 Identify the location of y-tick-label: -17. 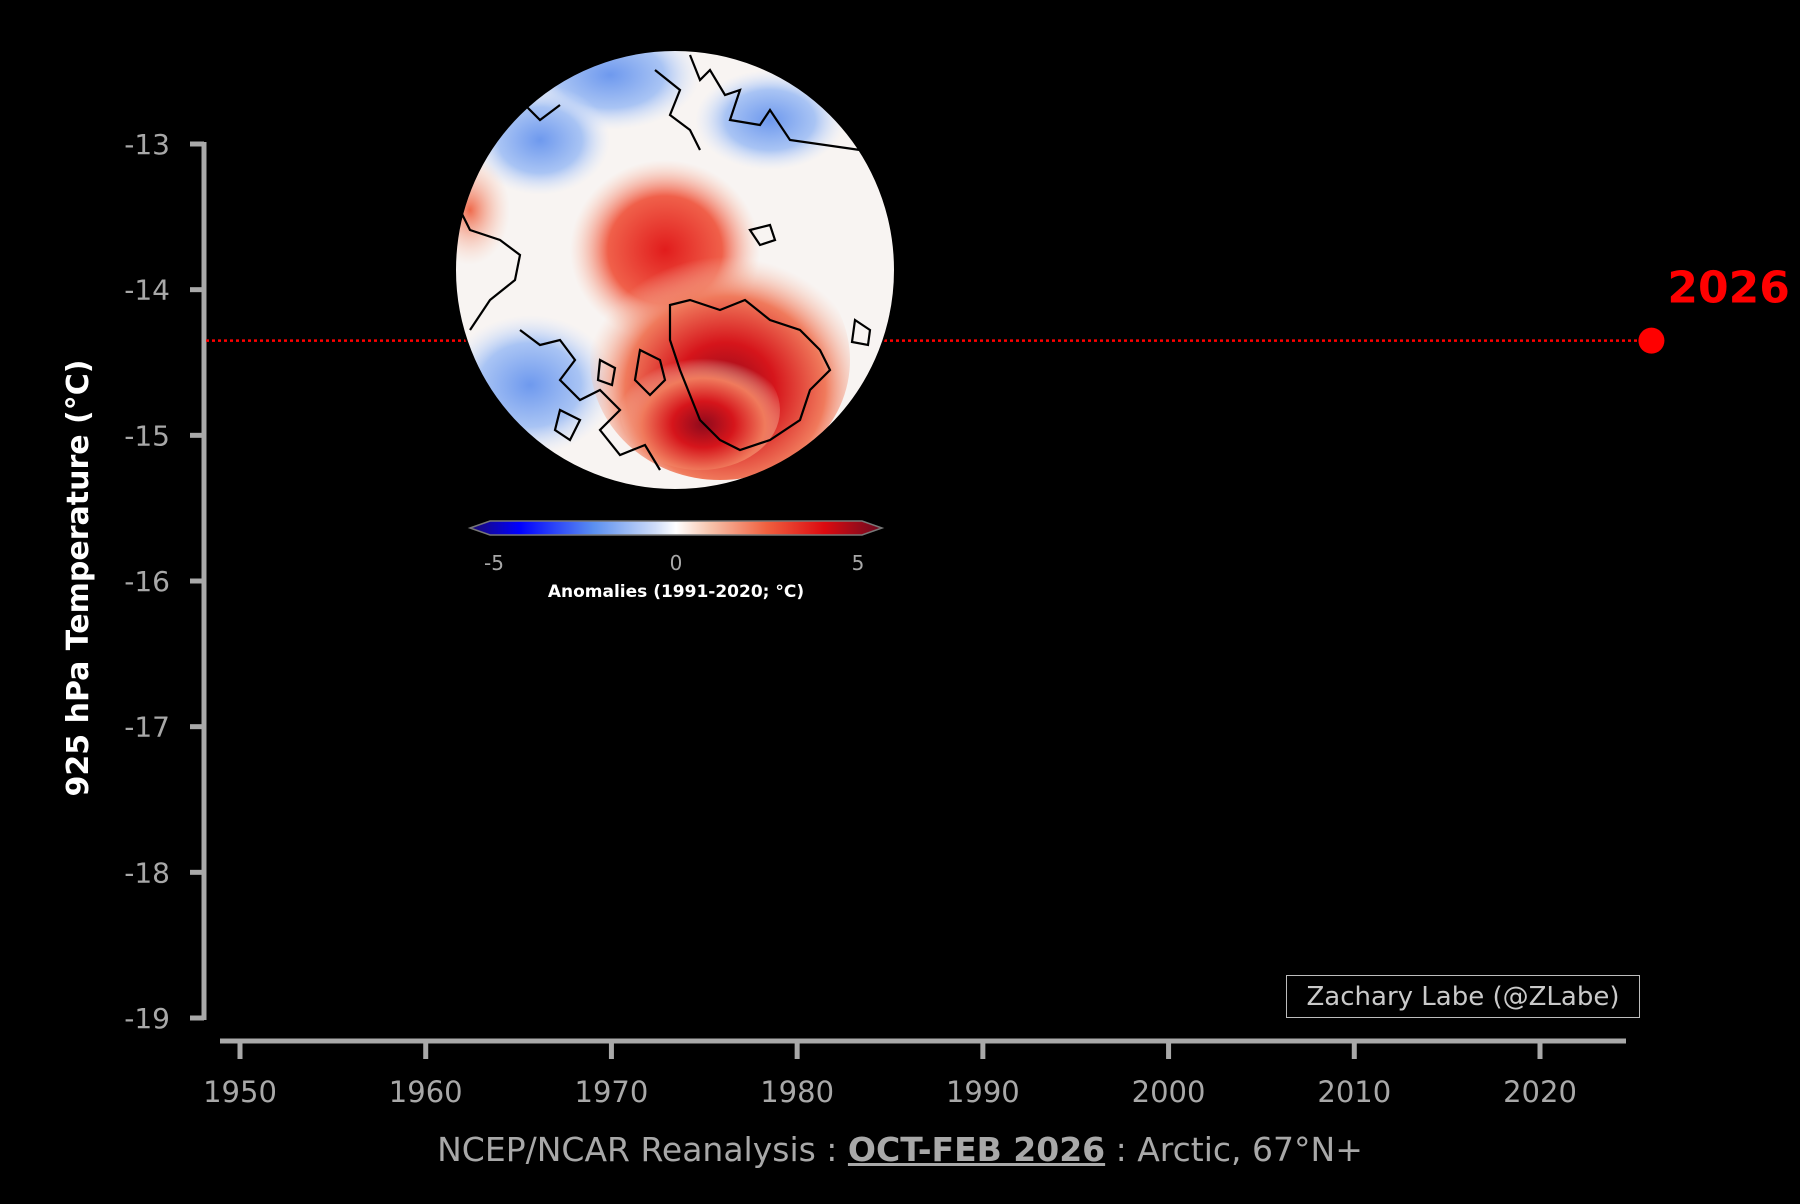
(147, 727).